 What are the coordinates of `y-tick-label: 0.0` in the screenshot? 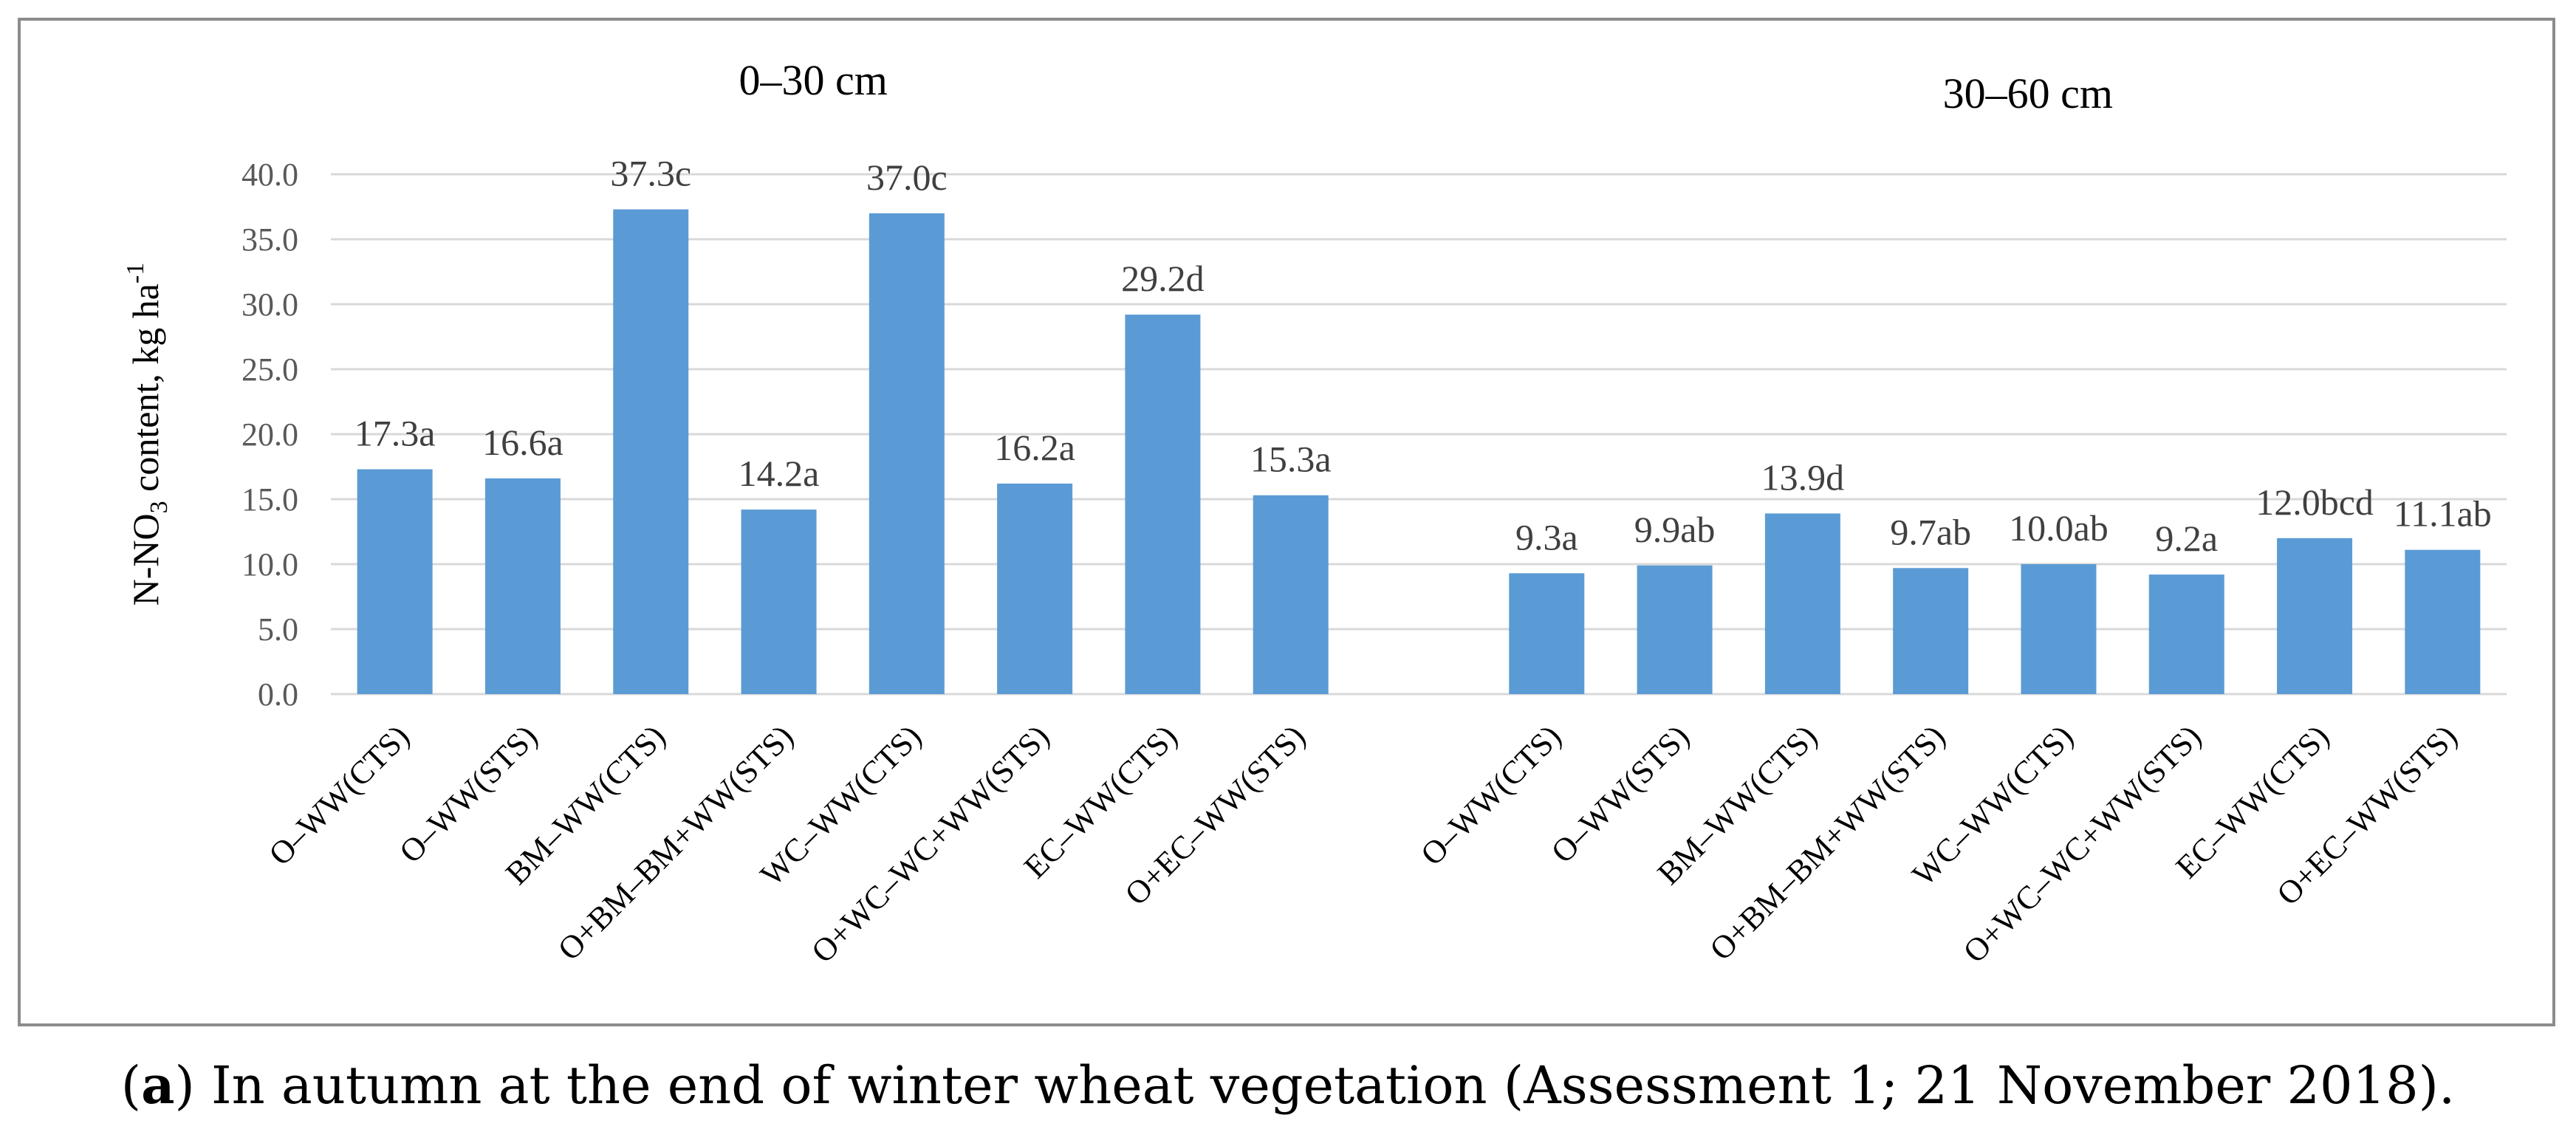 It's located at (278, 694).